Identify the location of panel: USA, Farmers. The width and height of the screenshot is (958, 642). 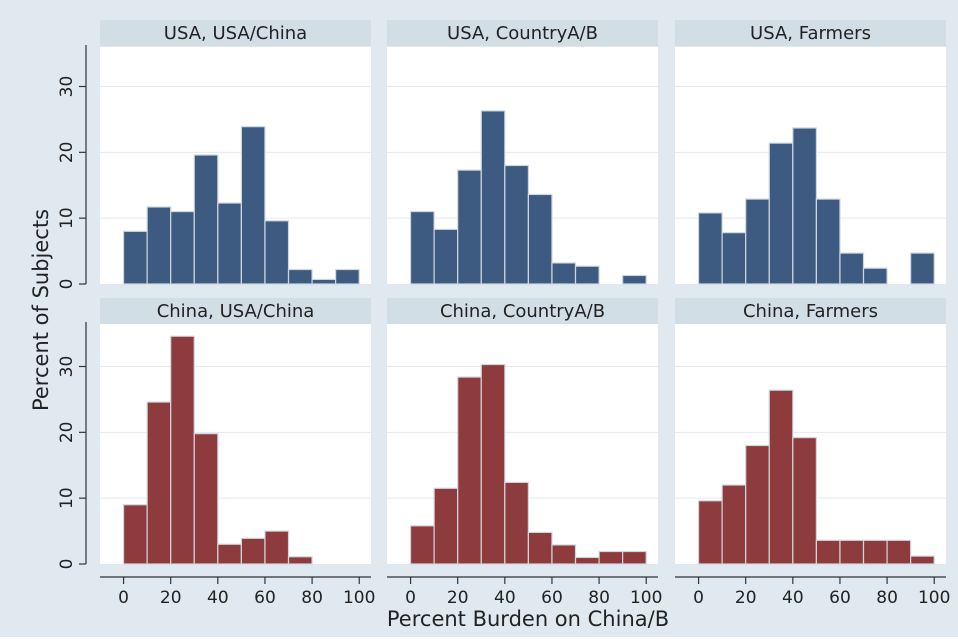
(810, 152).